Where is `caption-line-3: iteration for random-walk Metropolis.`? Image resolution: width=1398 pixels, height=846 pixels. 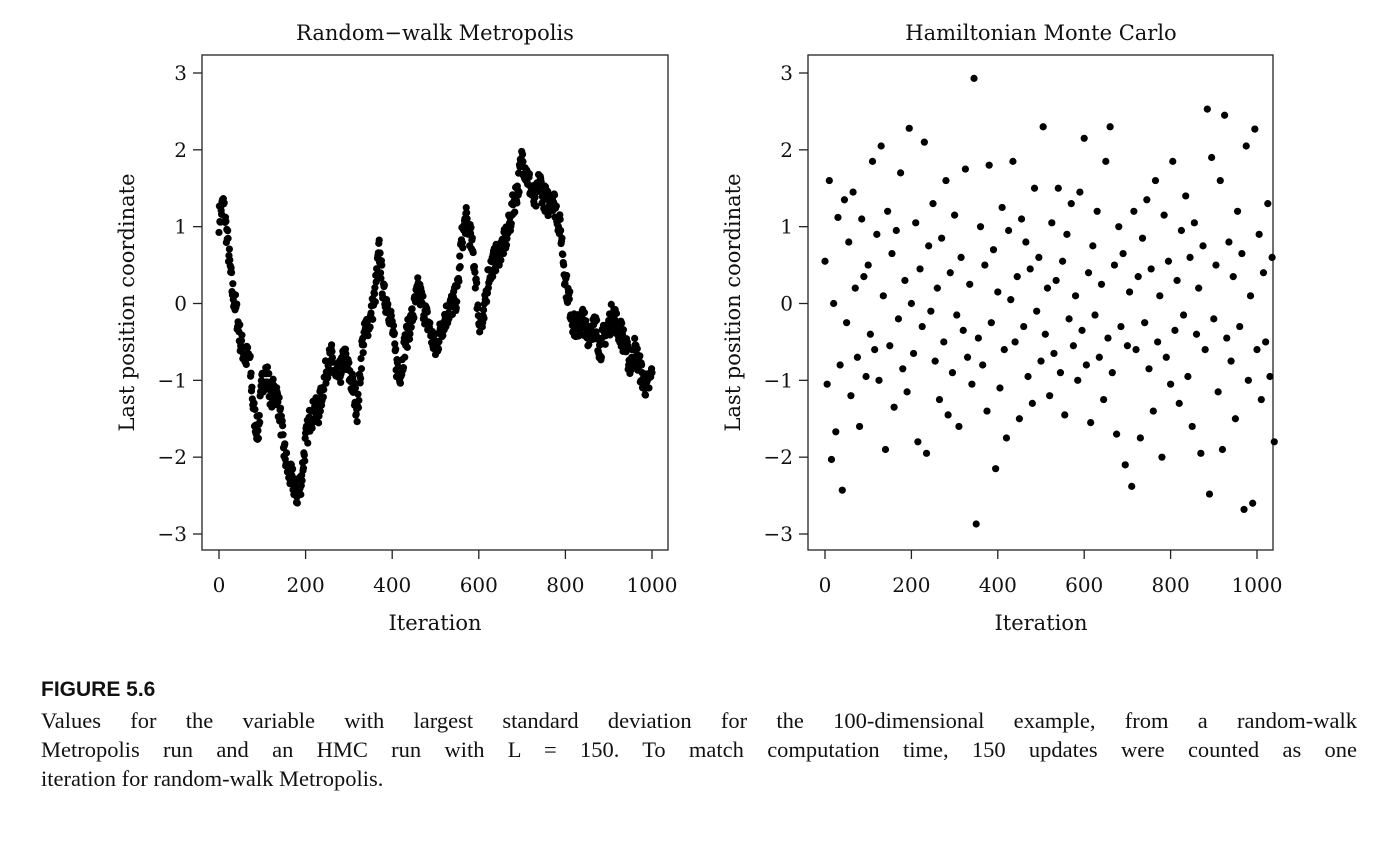
caption-line-3: iteration for random-walk Metropolis. is located at coordinates (212, 778).